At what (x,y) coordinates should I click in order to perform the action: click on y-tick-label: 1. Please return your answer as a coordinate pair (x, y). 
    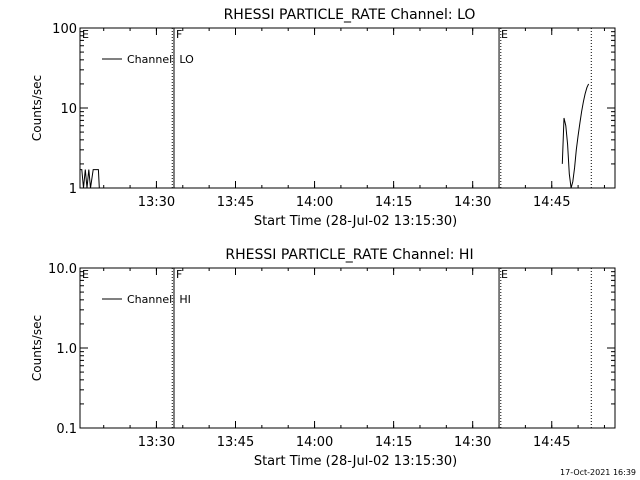
    Looking at the image, I should click on (73, 189).